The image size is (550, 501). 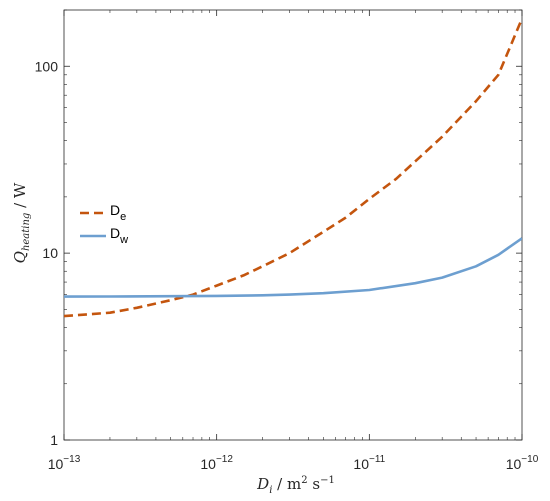 I want to click on y-axis-title: Qheating / W, so click(x=21, y=222).